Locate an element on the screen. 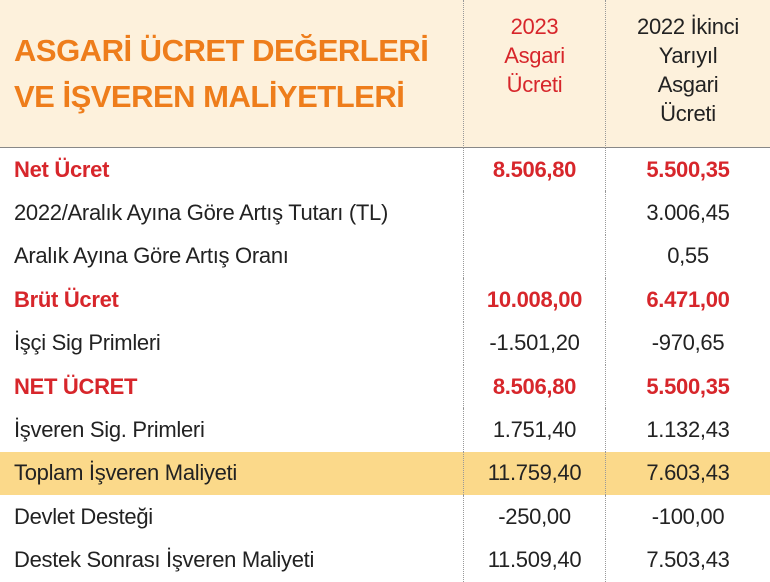 Image resolution: width=770 pixels, height=582 pixels. row-value: 11.509,40 is located at coordinates (534, 560).